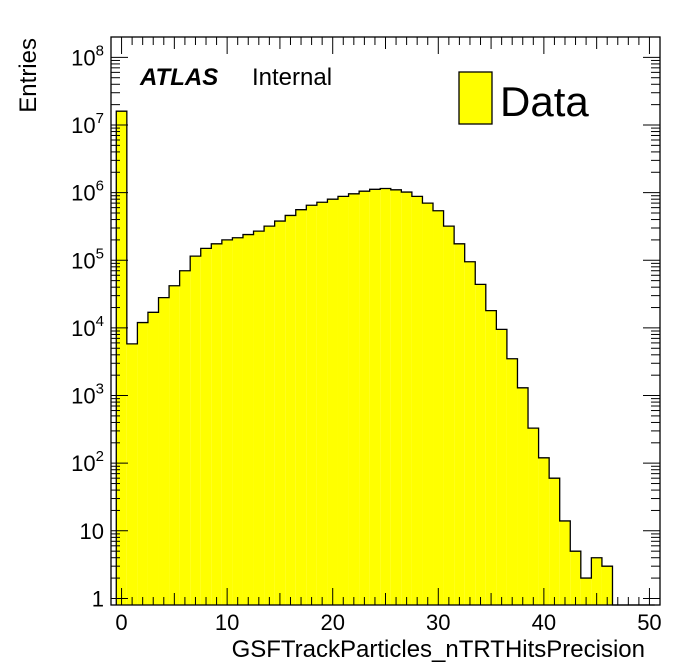  Describe the element at coordinates (121, 622) in the screenshot. I see `x-tick-label: 0` at that location.